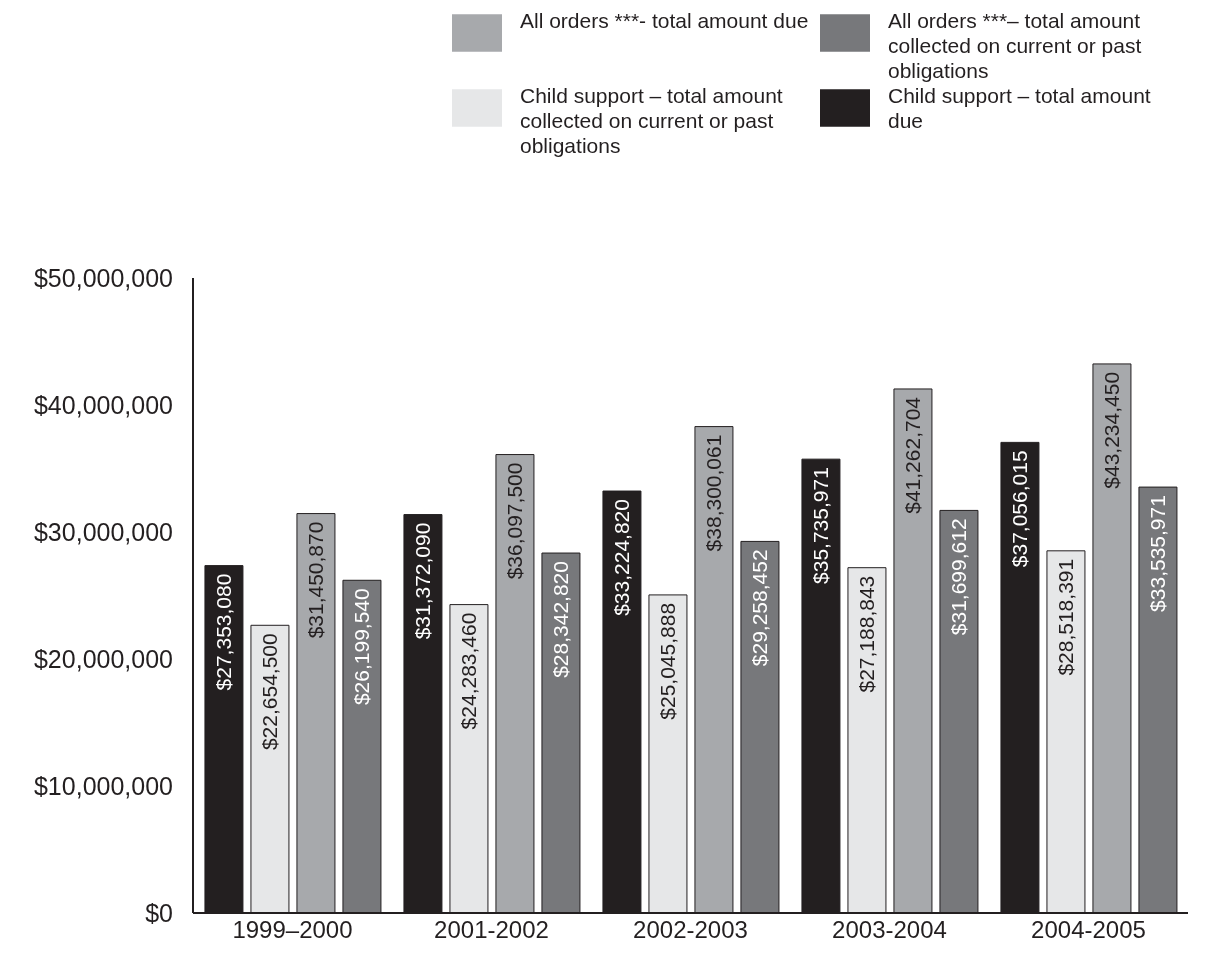 The width and height of the screenshot is (1206, 975). Describe the element at coordinates (622, 557) in the screenshot. I see `data-label: $33,224,820` at that location.